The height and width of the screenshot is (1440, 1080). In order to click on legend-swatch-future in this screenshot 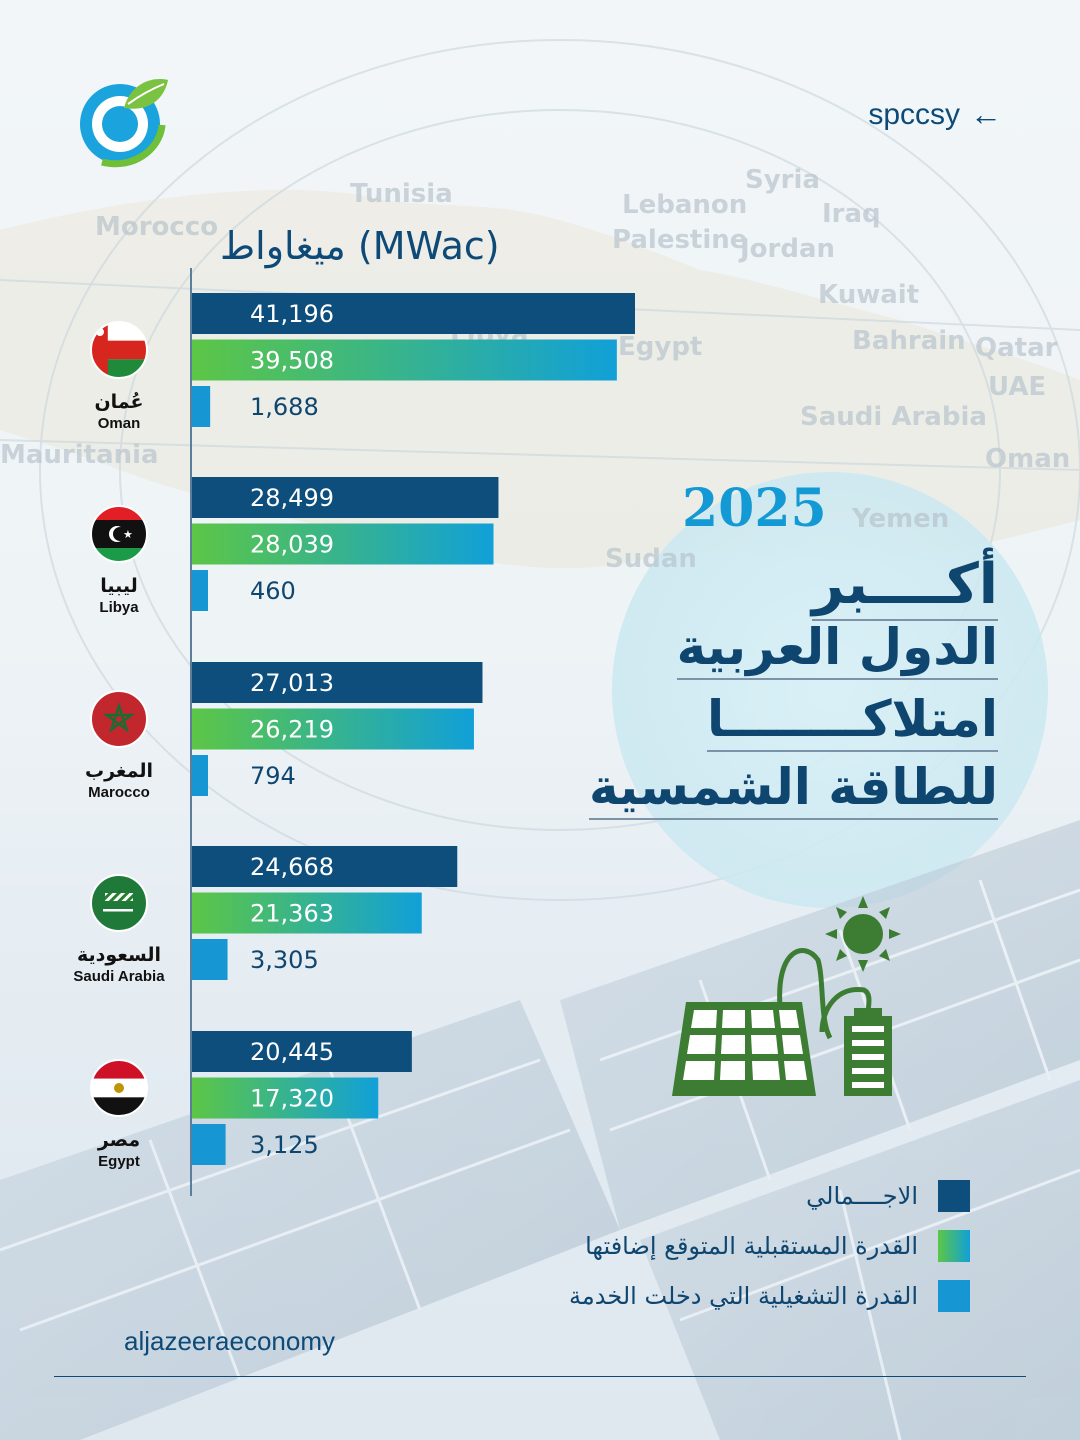, I will do `click(954, 1246)`.